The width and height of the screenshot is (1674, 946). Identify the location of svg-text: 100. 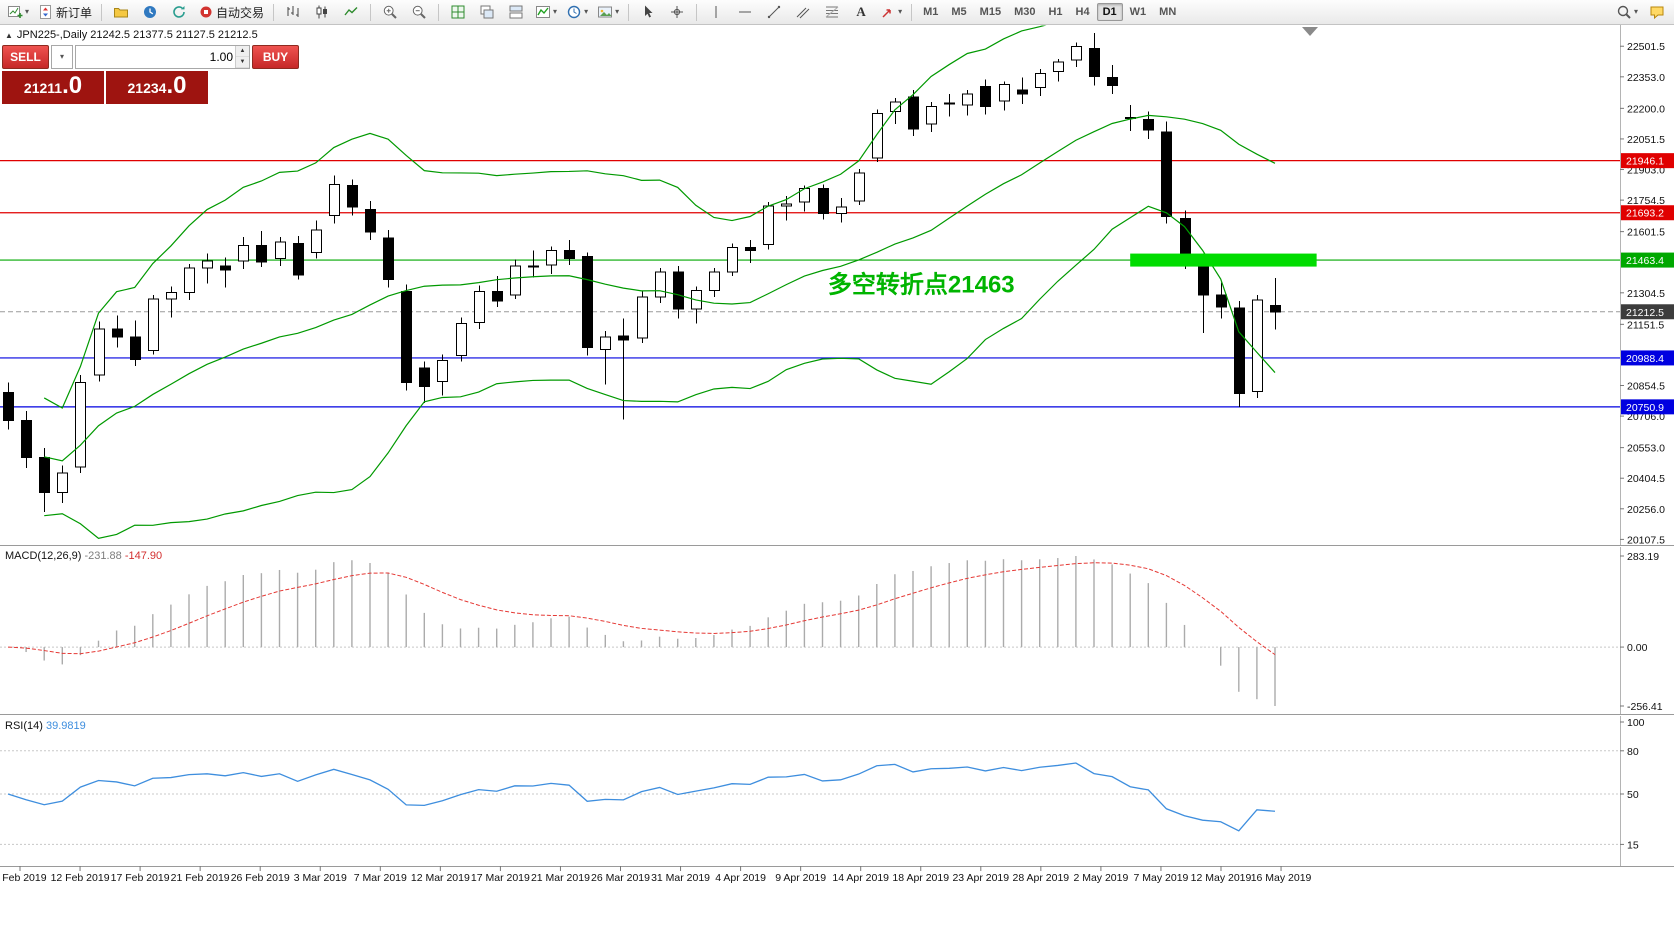
(1636, 723).